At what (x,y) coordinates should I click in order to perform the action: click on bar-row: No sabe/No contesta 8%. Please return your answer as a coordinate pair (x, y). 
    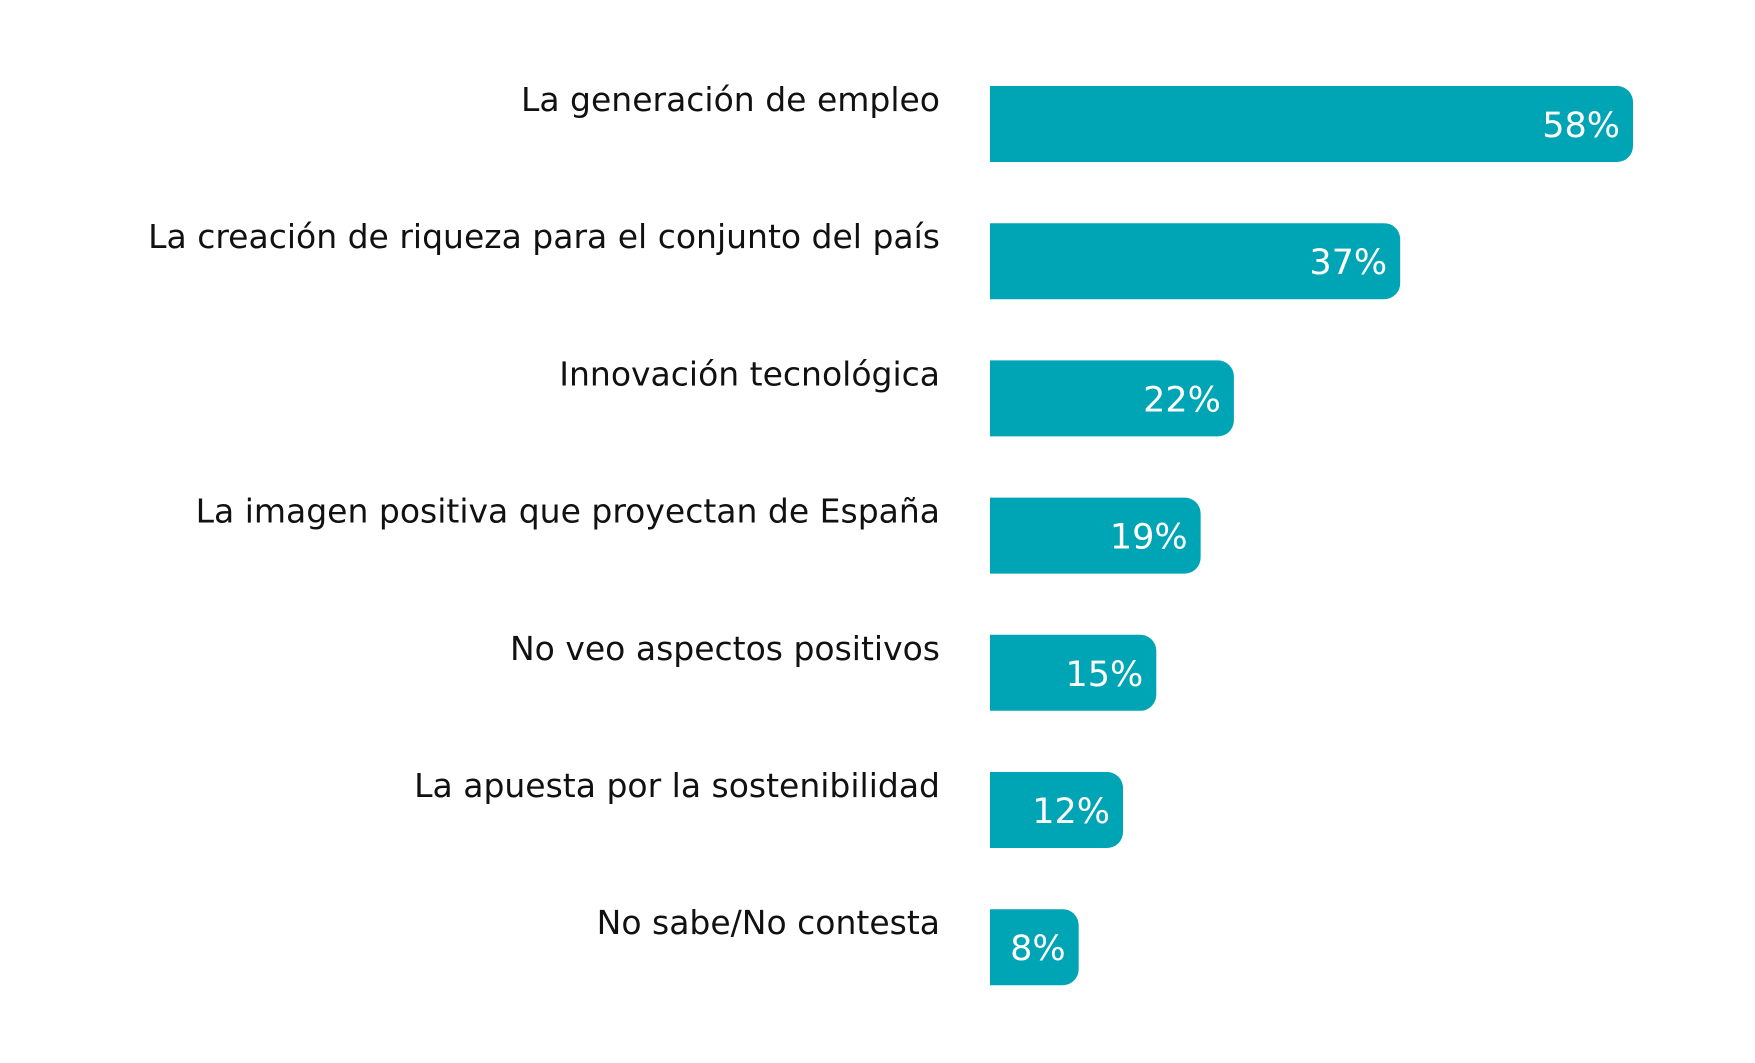
    Looking at the image, I should click on (838, 944).